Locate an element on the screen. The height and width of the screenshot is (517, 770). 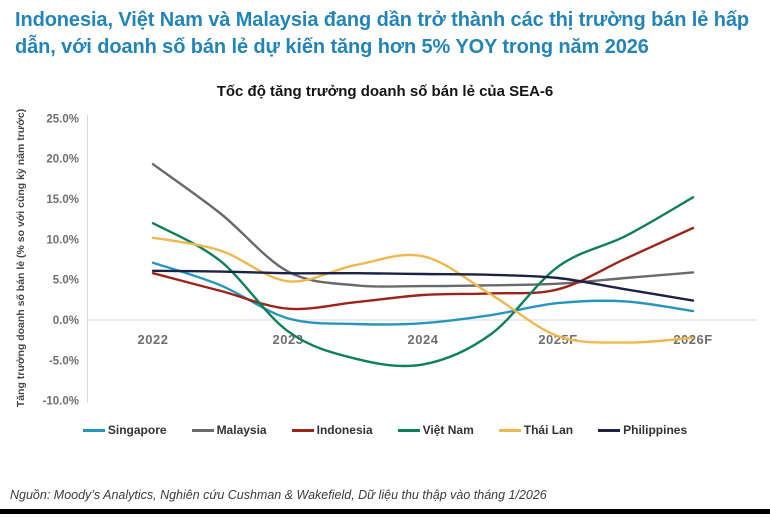
legend-swatch-singapore is located at coordinates (93, 430).